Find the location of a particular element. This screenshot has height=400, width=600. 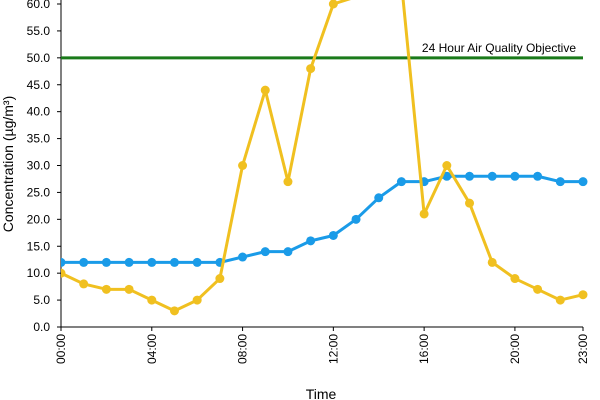

y-tick-label: 5.0 is located at coordinates (41, 300).